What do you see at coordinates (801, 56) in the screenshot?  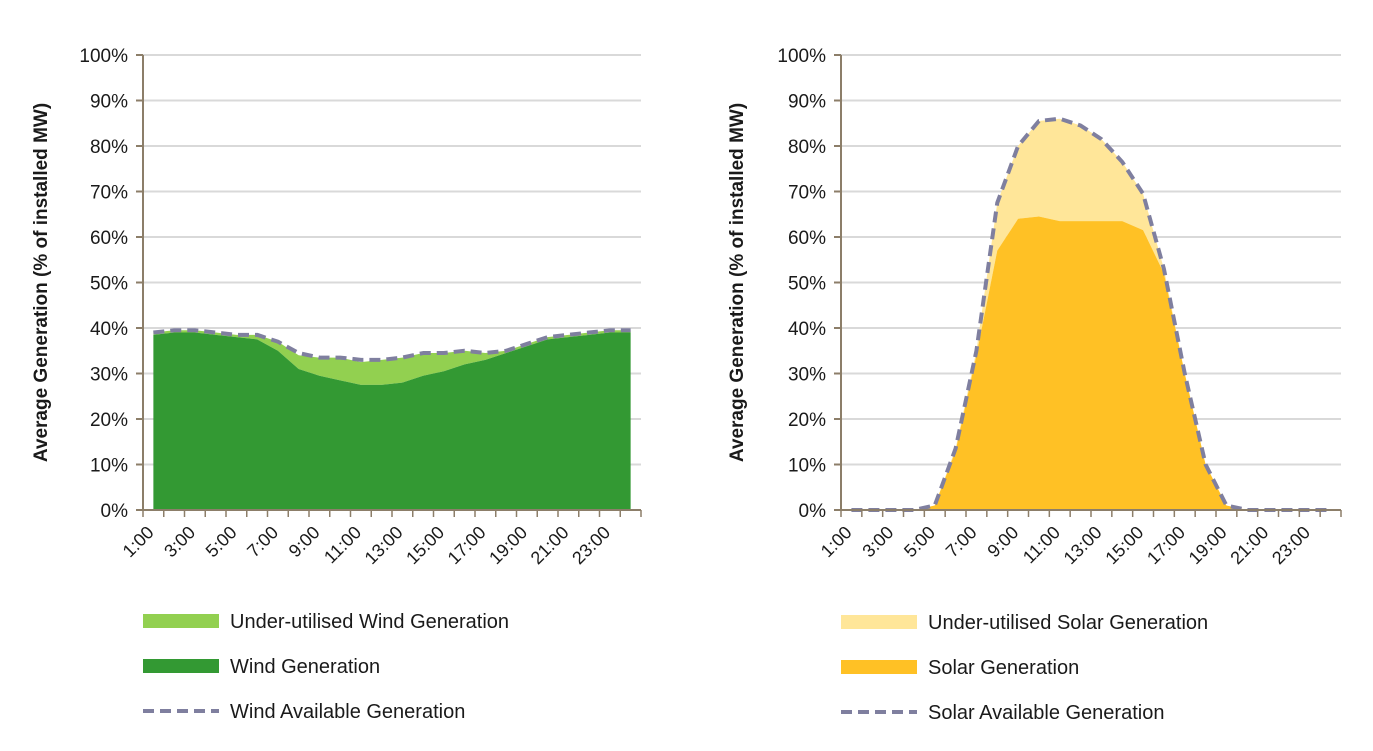 I see `solar-y-tick-label: 100%` at bounding box center [801, 56].